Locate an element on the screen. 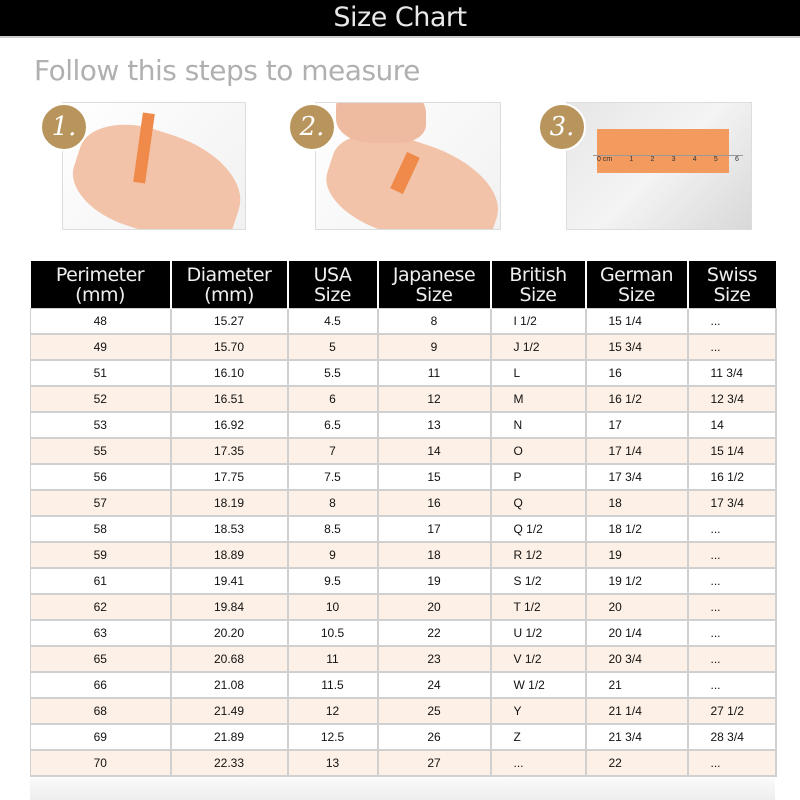 The height and width of the screenshot is (800, 800). table-cell: 26 is located at coordinates (434, 737).